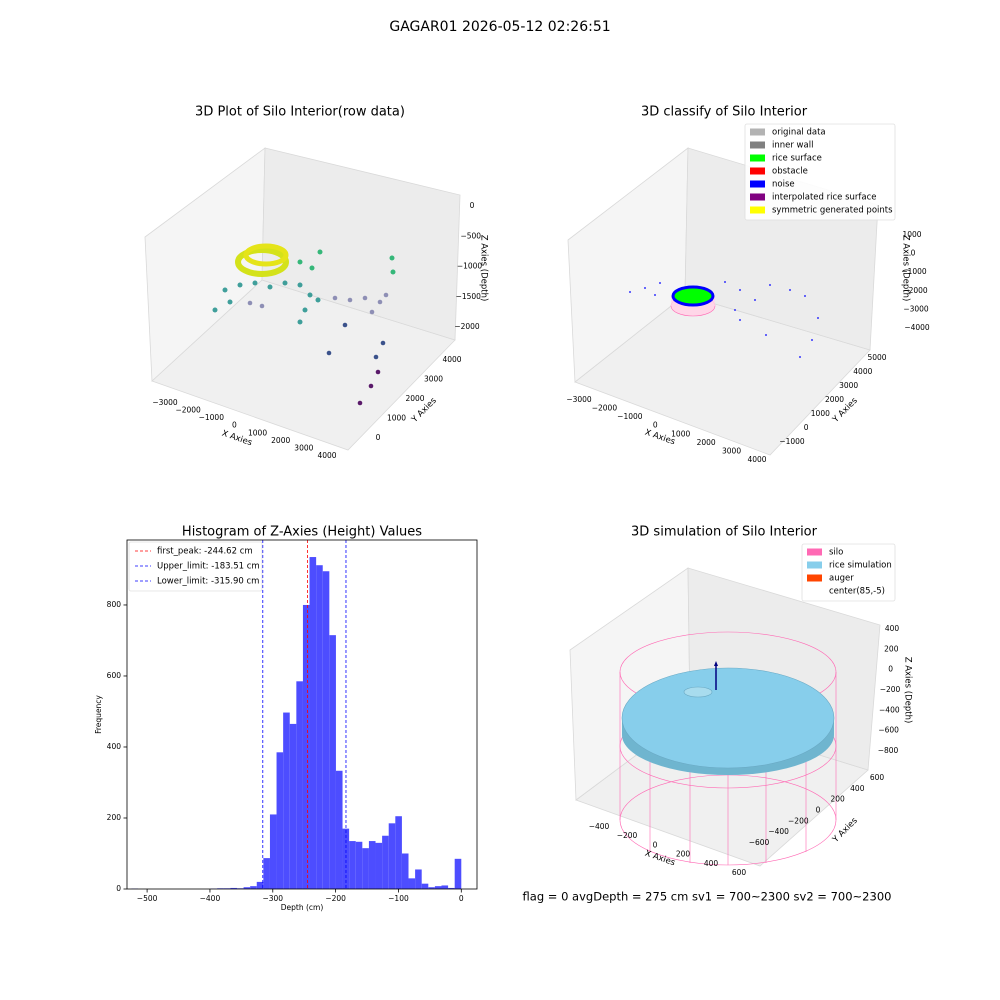  I want to click on x-tick-label: 2000, so click(706, 442).